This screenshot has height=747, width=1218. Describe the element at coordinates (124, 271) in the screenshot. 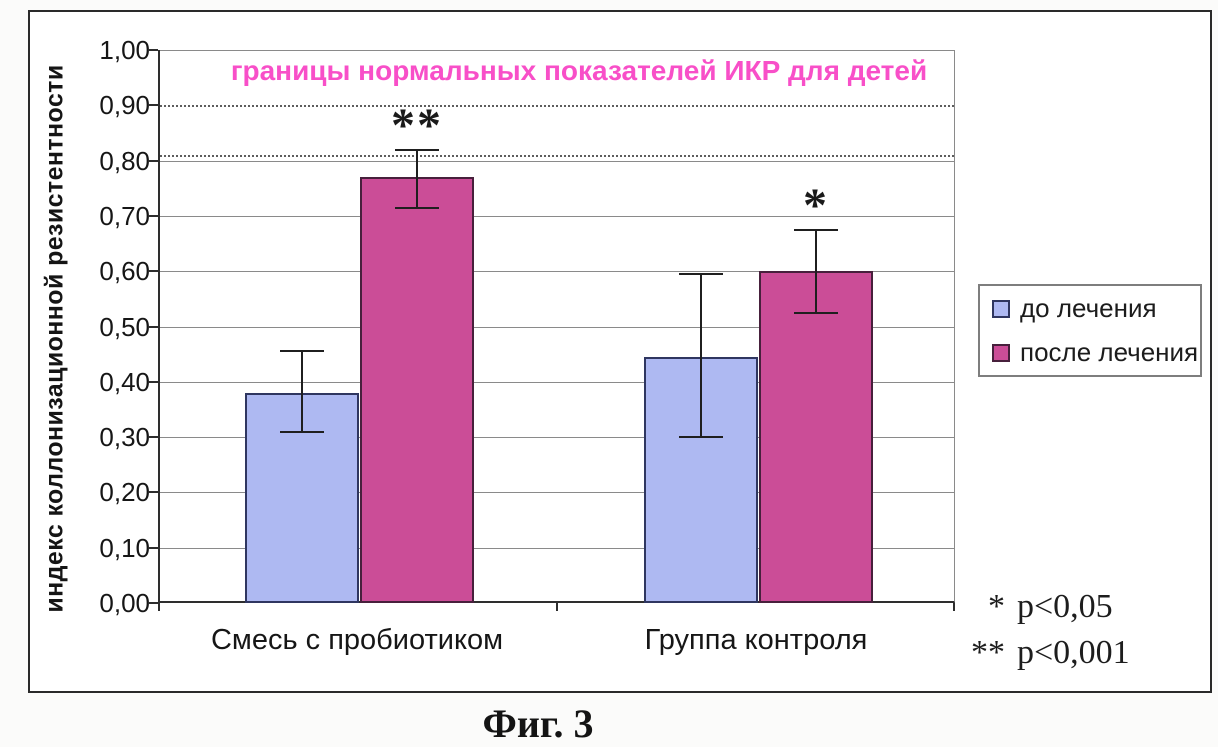

I see `y-axis-tick-label: 0,60` at that location.